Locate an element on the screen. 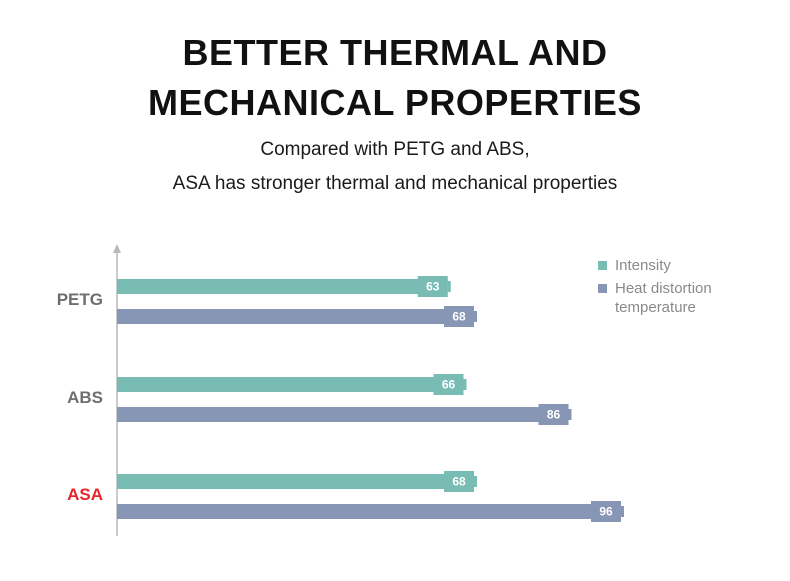  bar-abs-intensity is located at coordinates (290, 384).